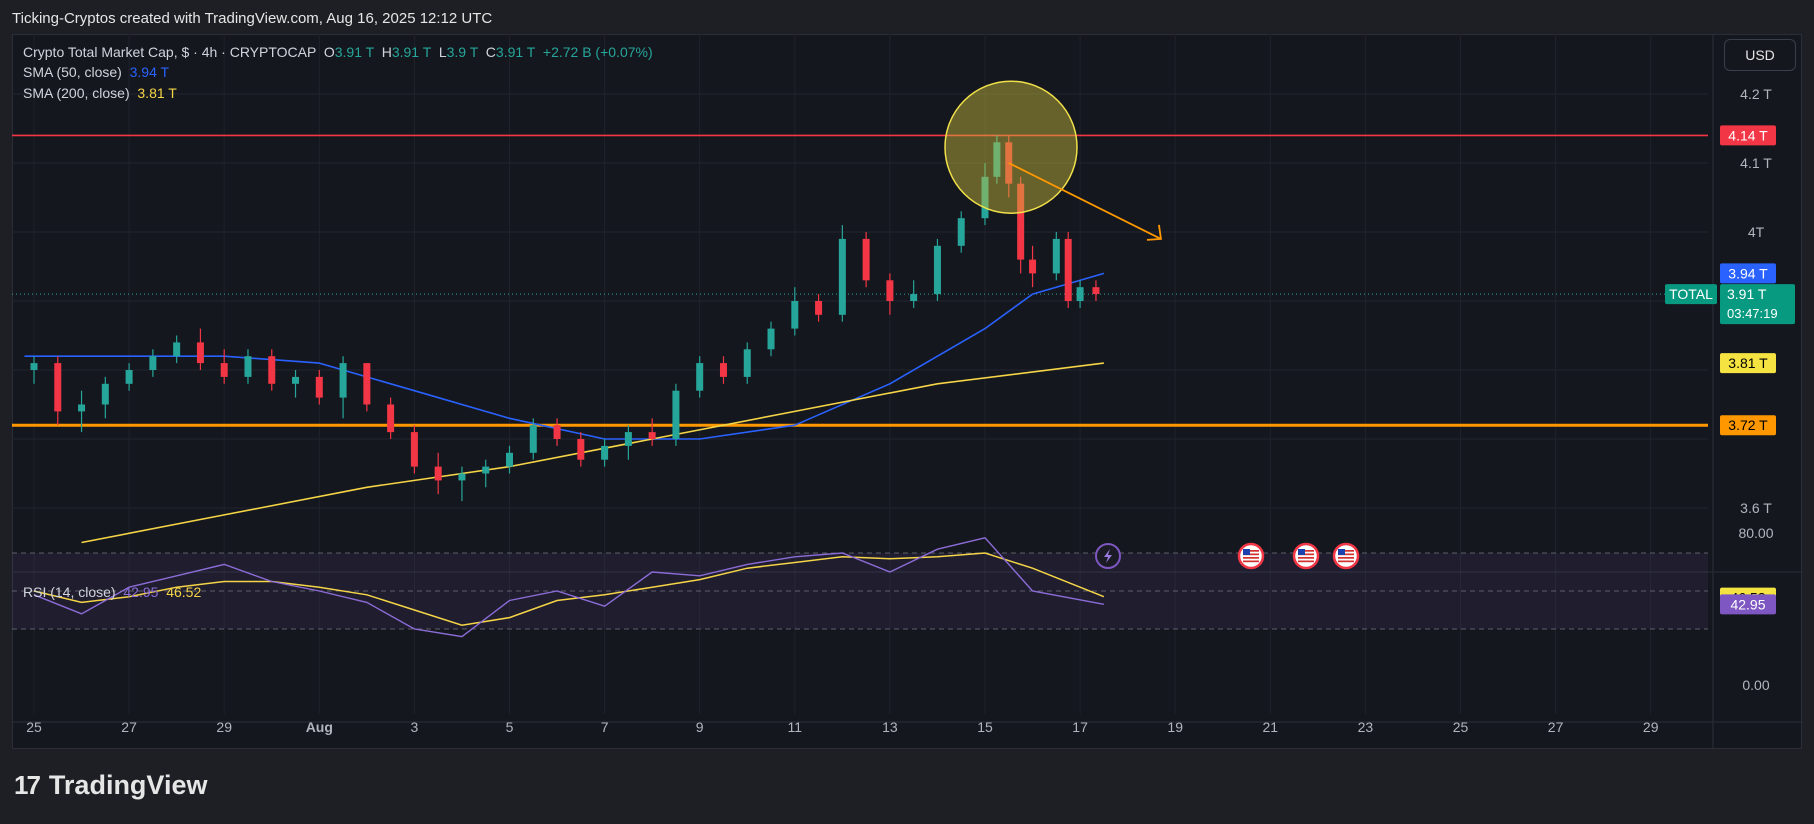  Describe the element at coordinates (605, 727) in the screenshot. I see `time-tick-label: 7` at that location.